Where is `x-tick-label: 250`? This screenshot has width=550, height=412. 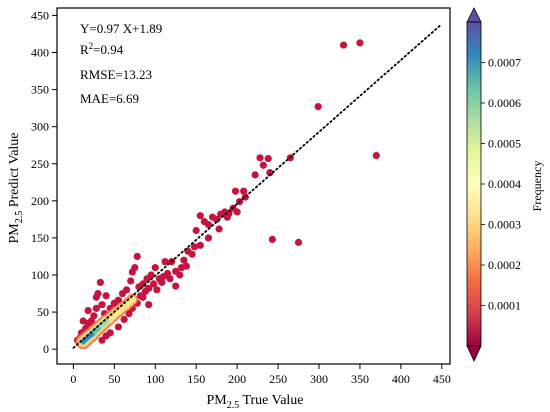 x-tick-label: 250 is located at coordinates (278, 379).